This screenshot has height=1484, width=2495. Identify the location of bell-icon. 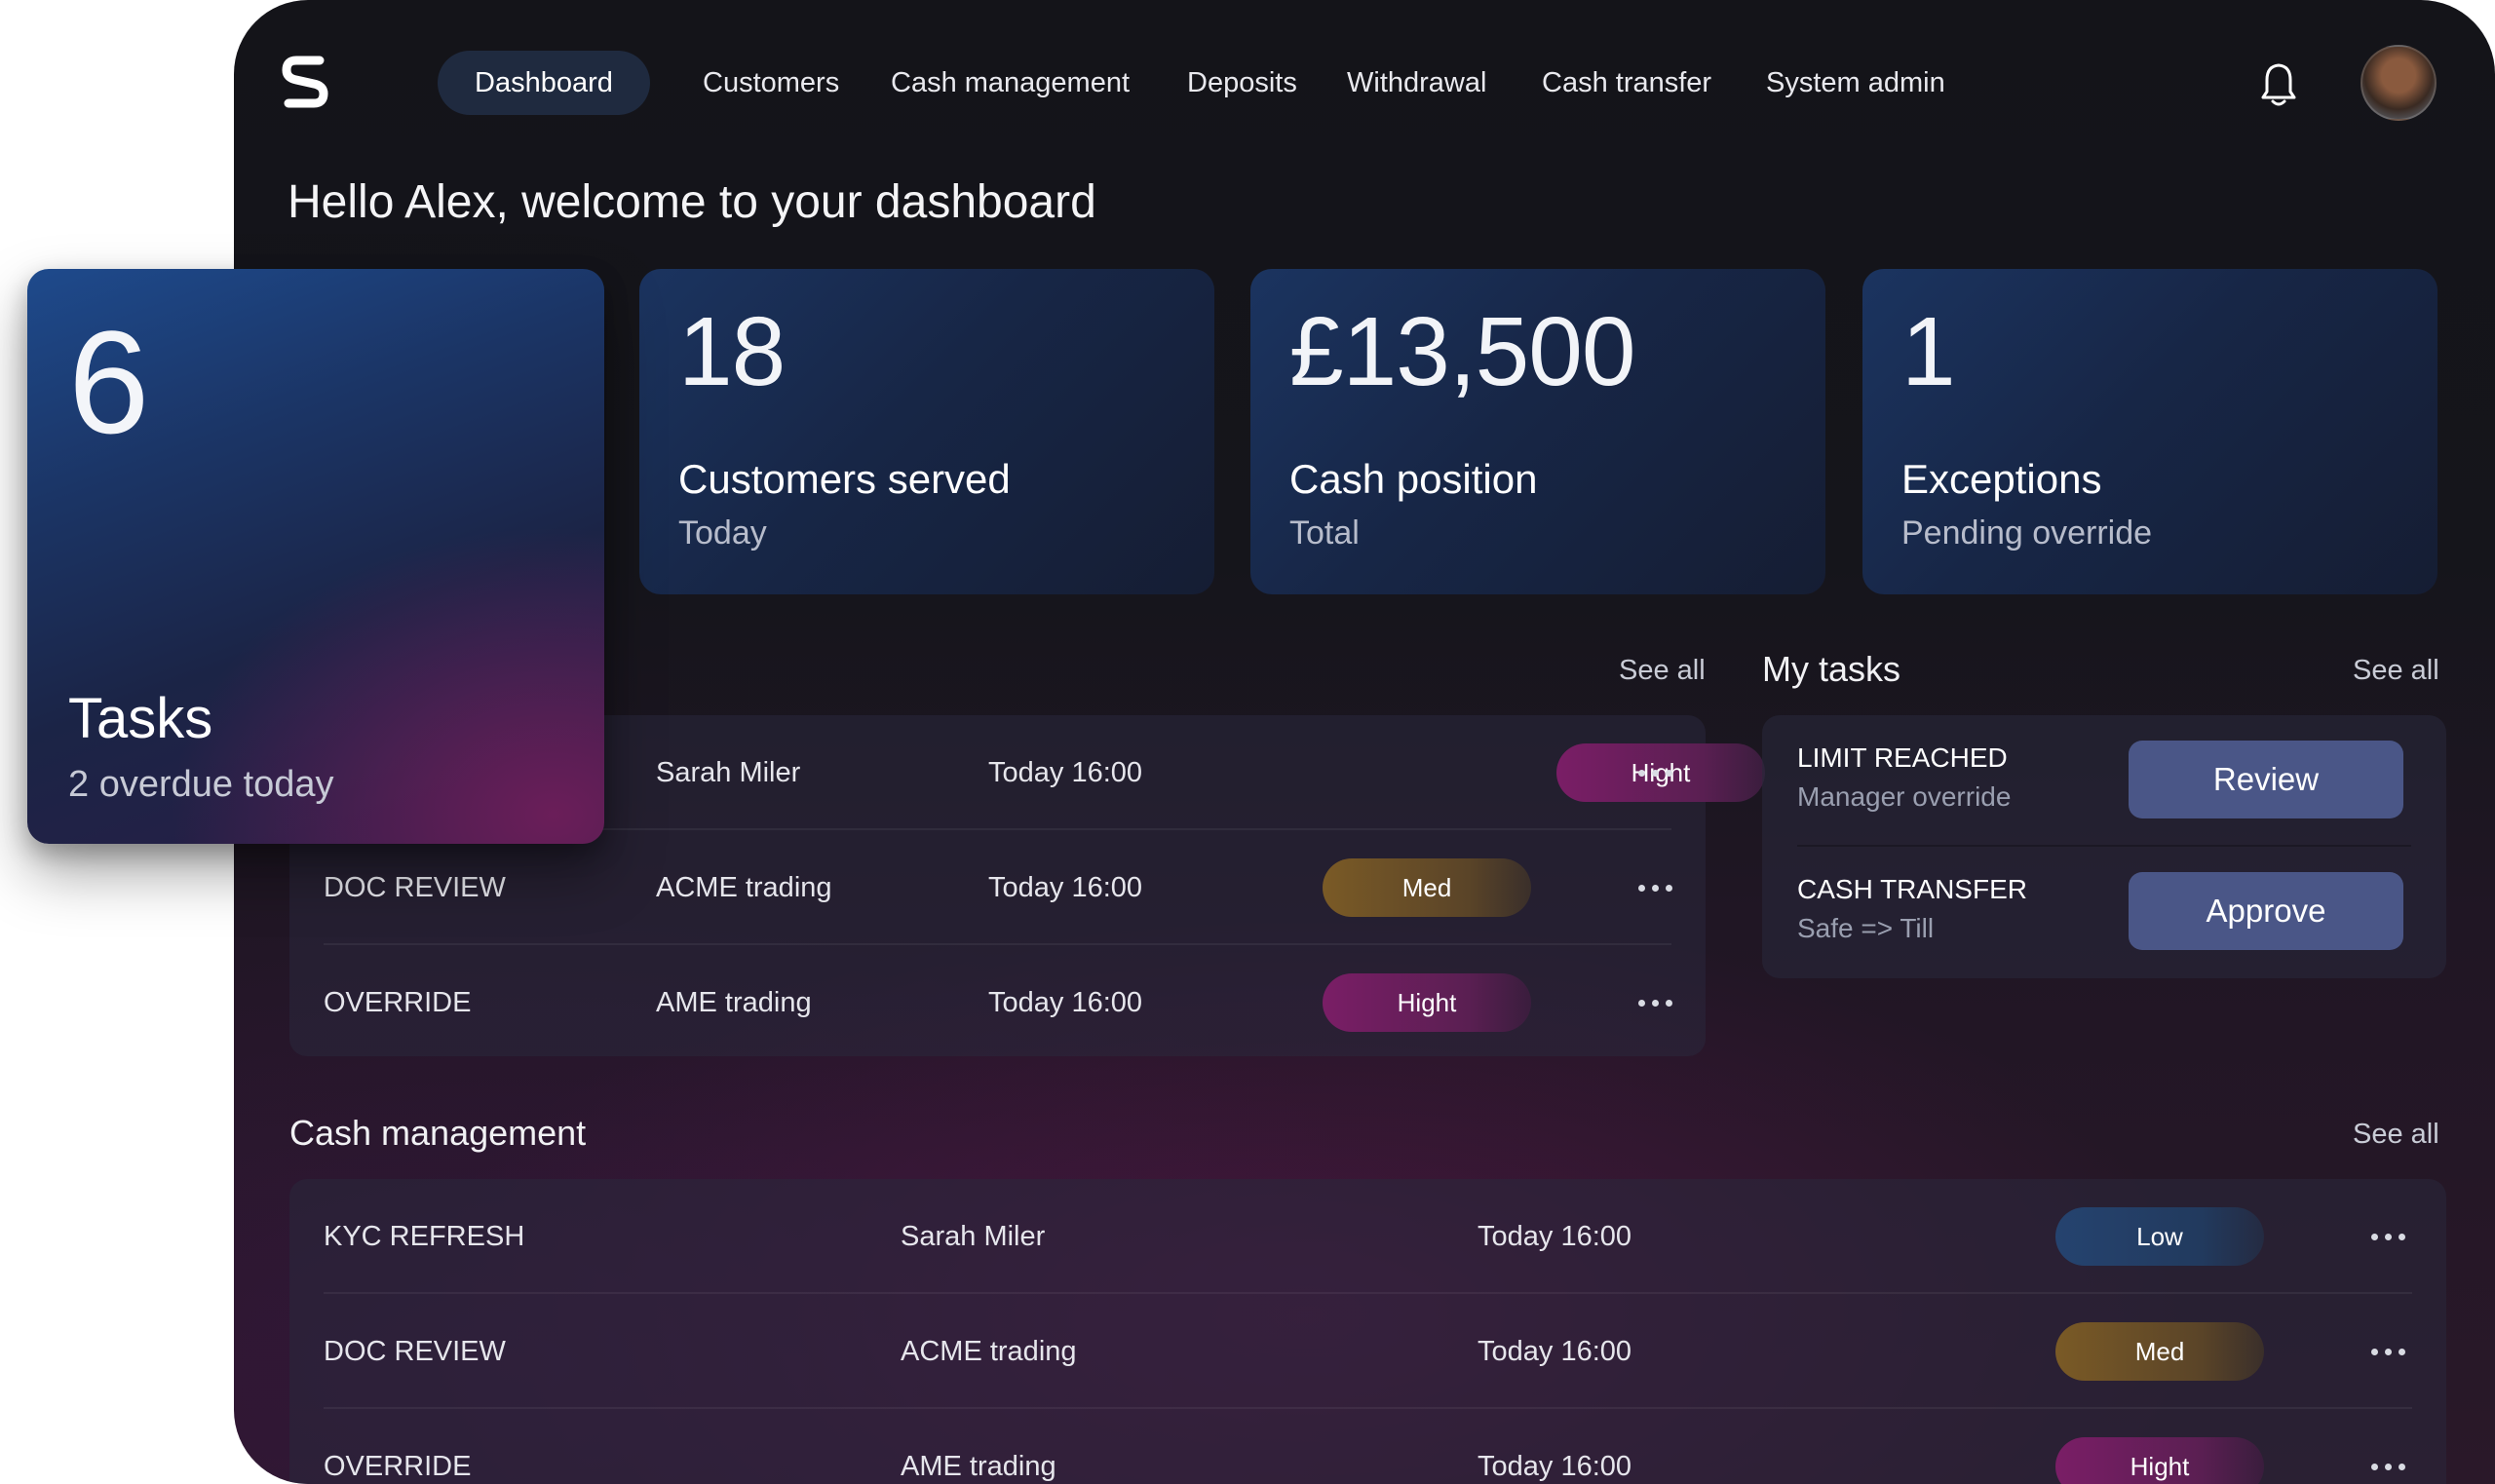
(2278, 84).